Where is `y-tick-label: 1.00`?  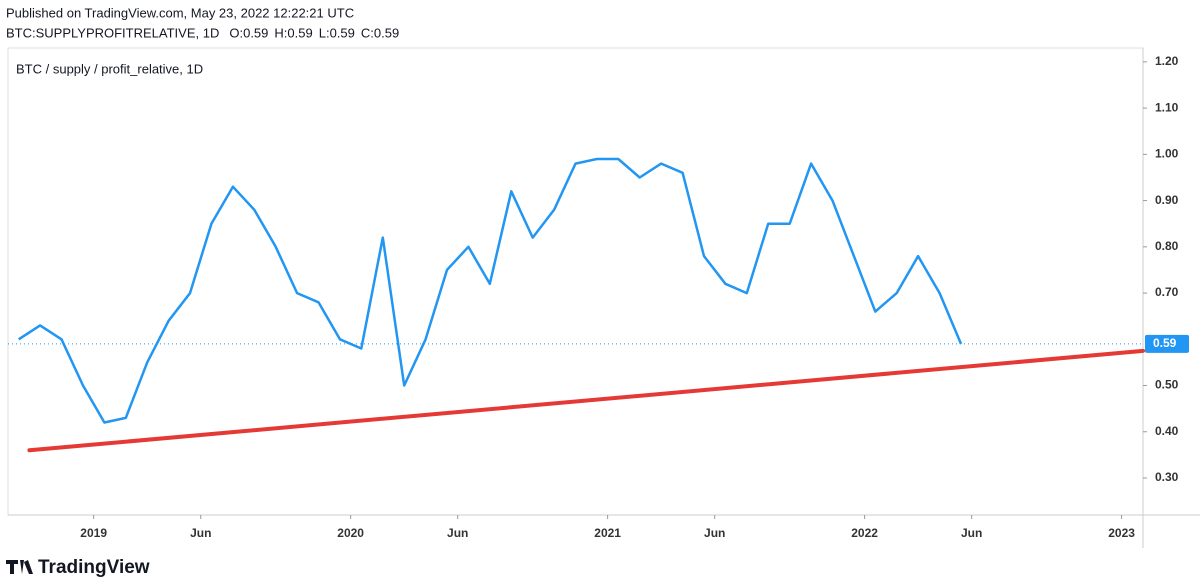 y-tick-label: 1.00 is located at coordinates (1167, 154).